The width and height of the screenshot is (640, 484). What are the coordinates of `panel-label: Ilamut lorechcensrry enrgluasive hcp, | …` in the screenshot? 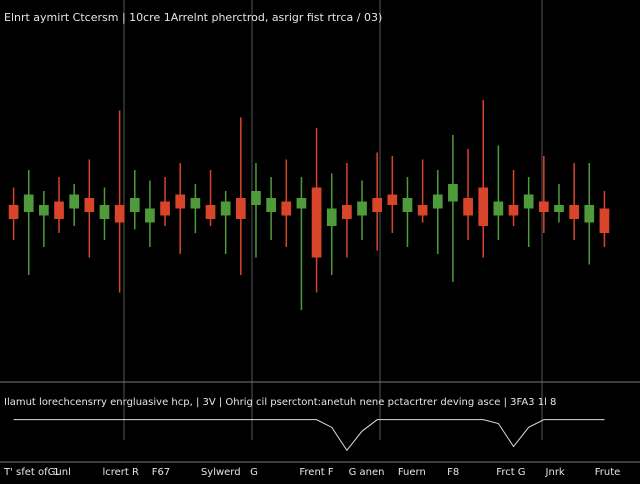 It's located at (280, 402).